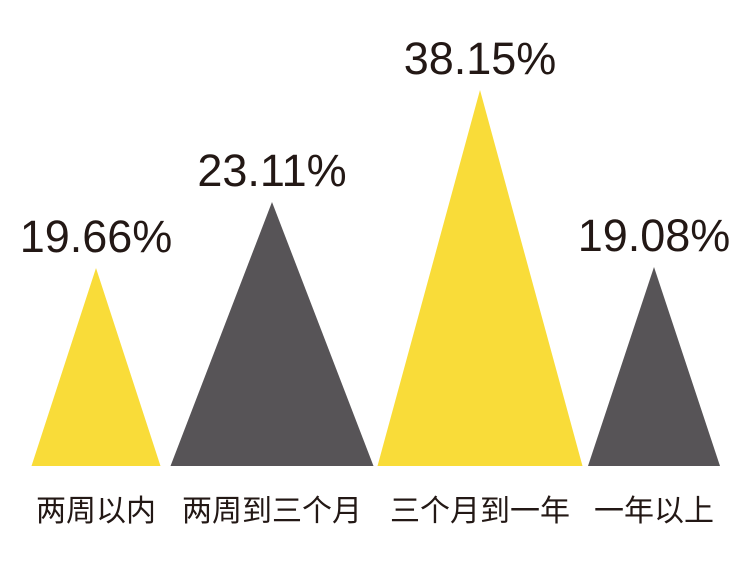 The height and width of the screenshot is (573, 750). What do you see at coordinates (480, 58) in the screenshot?
I see `value-label-3: 38.15%` at bounding box center [480, 58].